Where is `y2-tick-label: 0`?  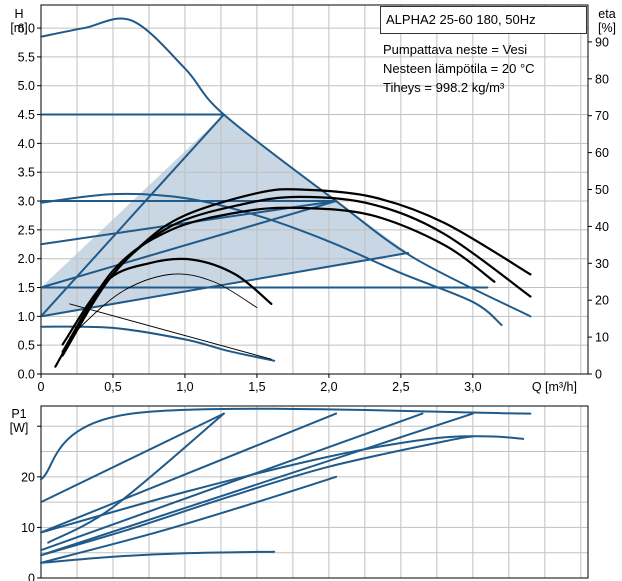 y2-tick-label: 0 is located at coordinates (598, 375).